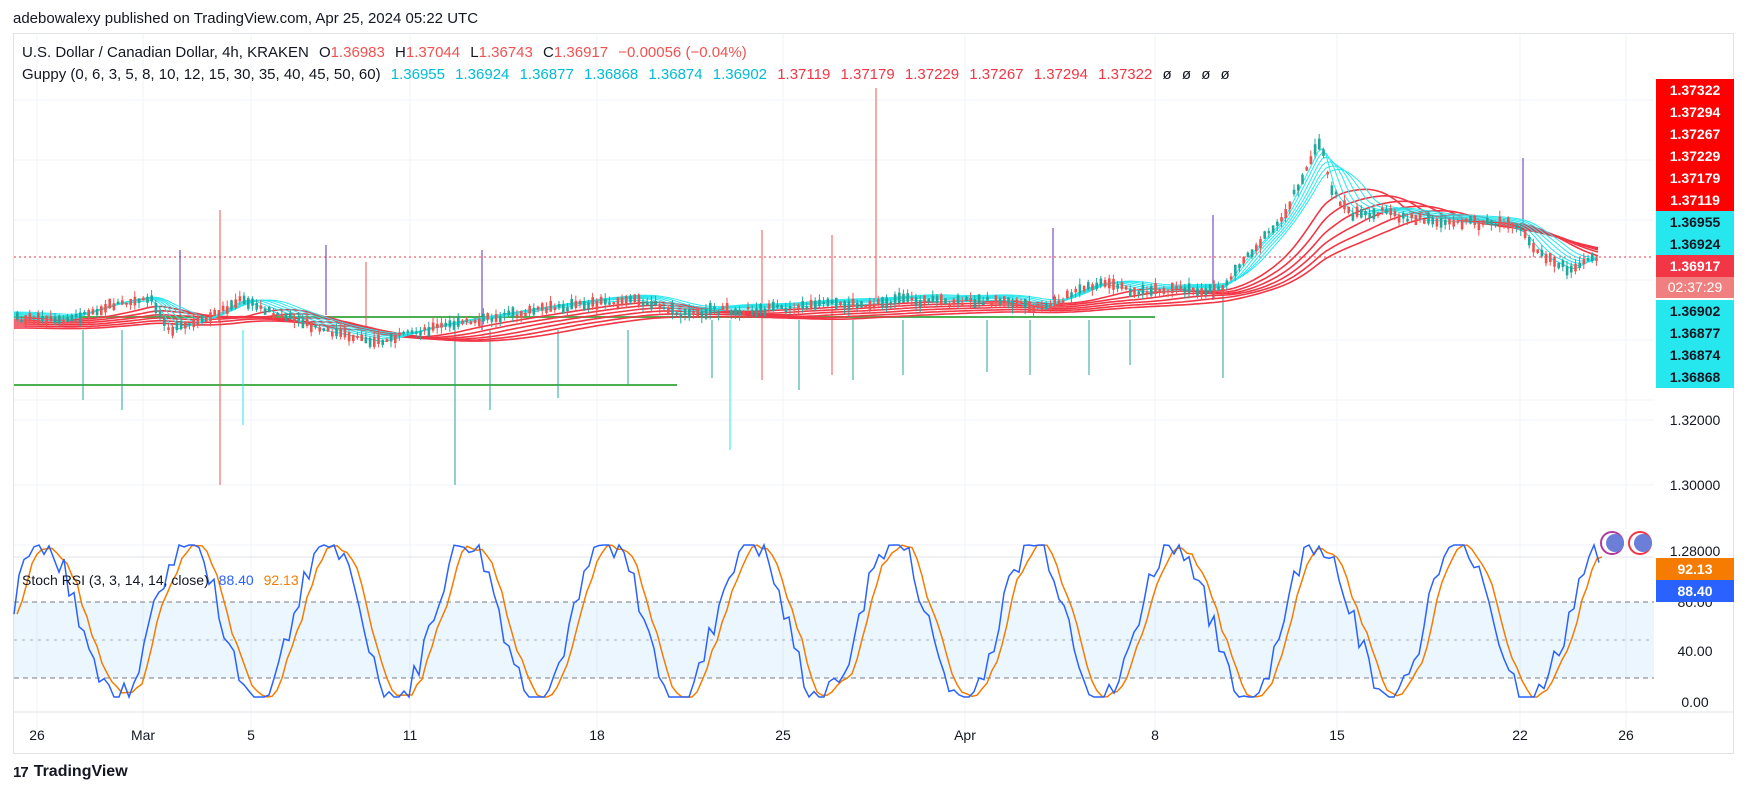 This screenshot has height=796, width=1747. What do you see at coordinates (1206, 74) in the screenshot?
I see `guppy-empty-2: ø` at bounding box center [1206, 74].